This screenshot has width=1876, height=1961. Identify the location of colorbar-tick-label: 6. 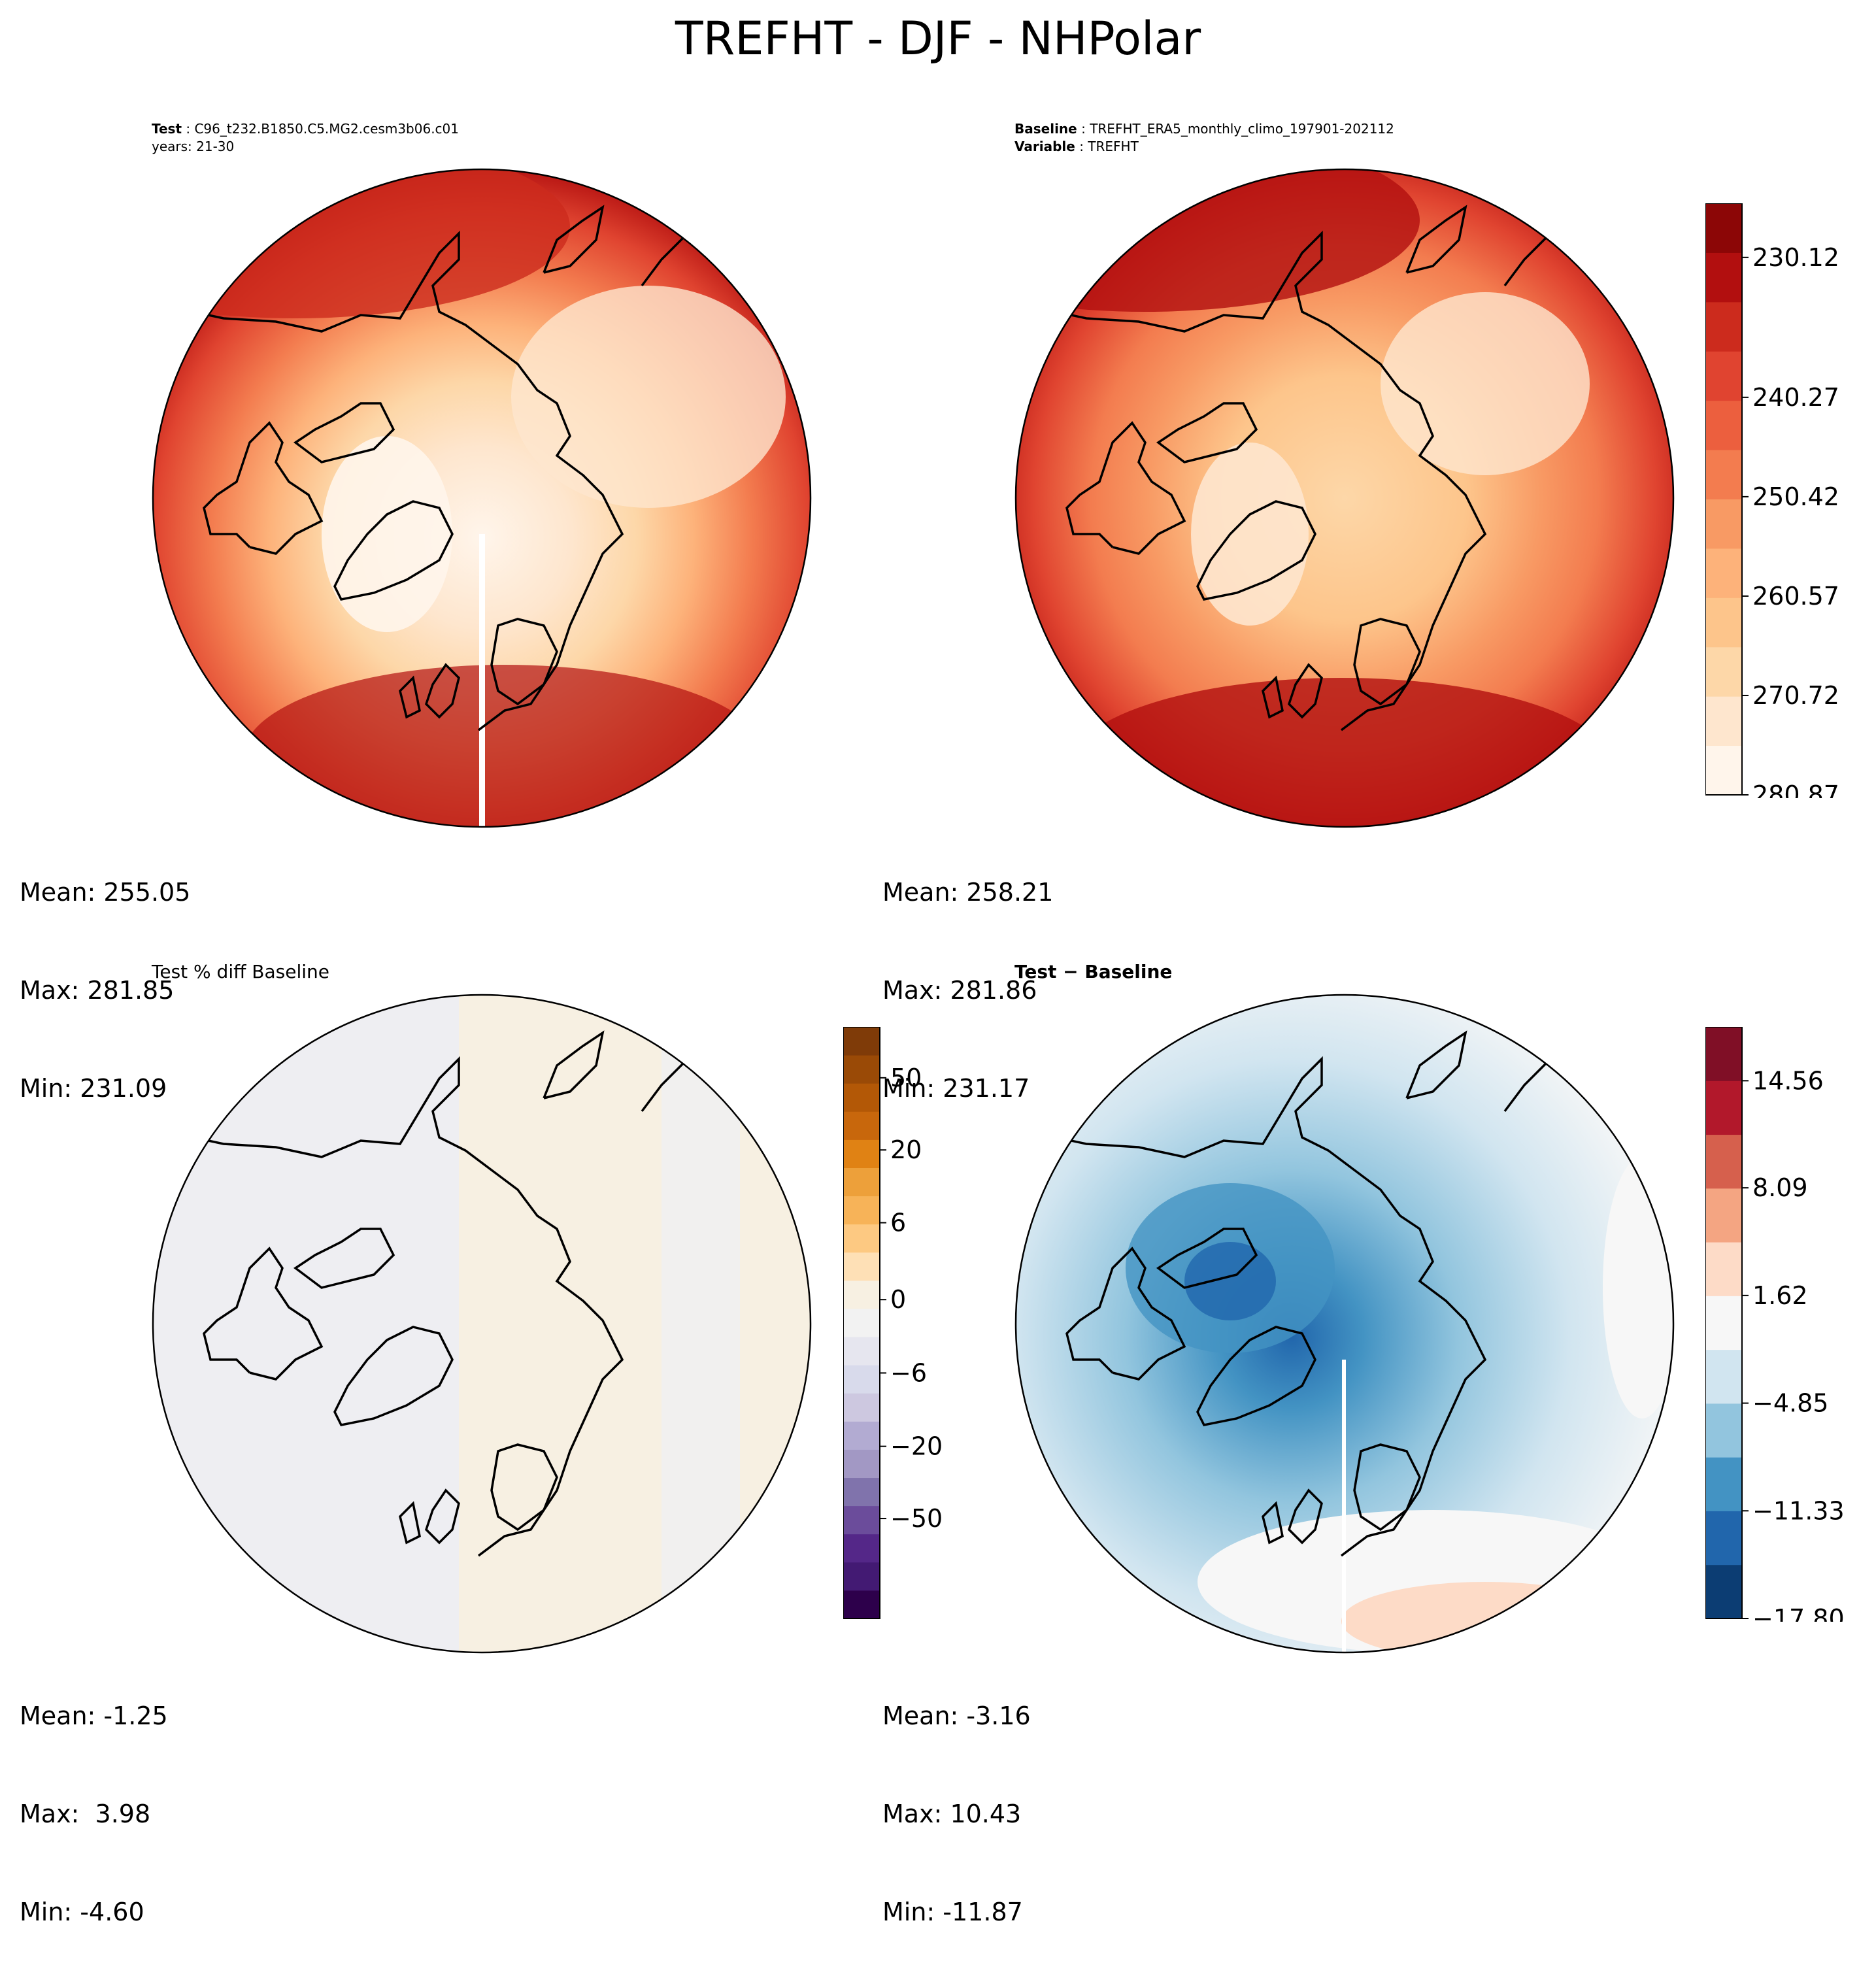
(898, 1223).